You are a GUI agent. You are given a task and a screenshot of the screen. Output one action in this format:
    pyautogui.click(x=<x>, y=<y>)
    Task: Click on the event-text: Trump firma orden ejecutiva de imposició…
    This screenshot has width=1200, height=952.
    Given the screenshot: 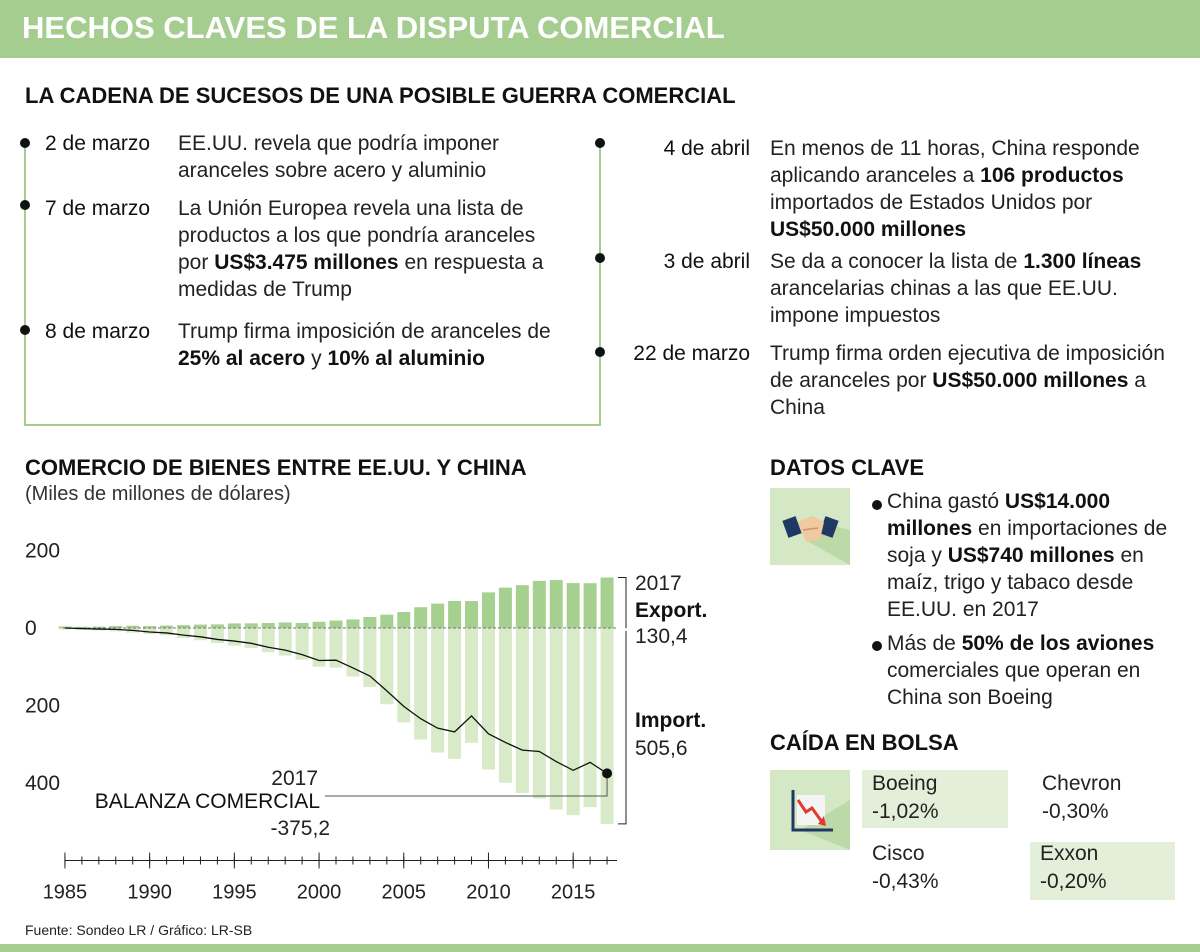 What is the action you would take?
    pyautogui.click(x=977, y=380)
    